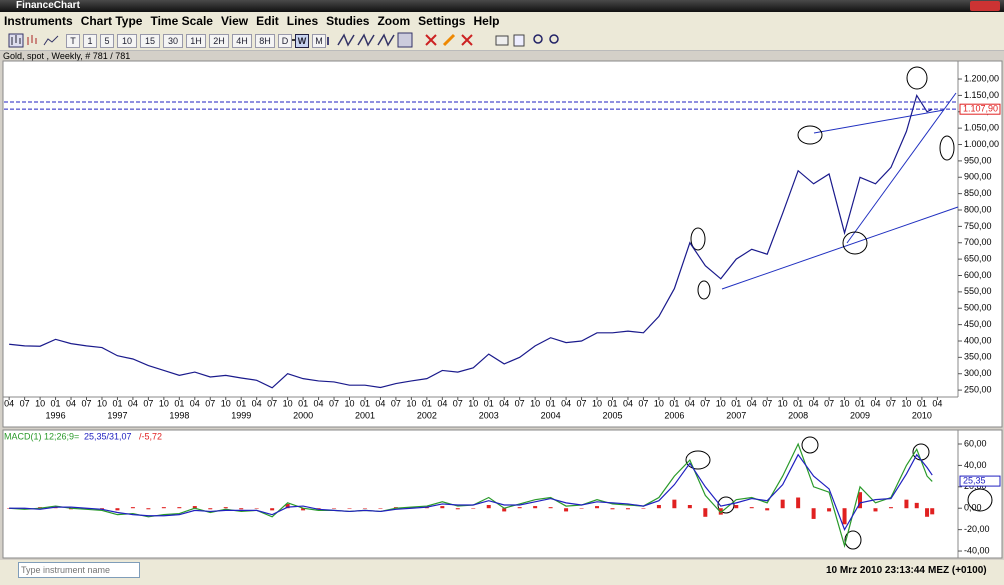 This screenshot has width=1004, height=585. What do you see at coordinates (922, 415) in the screenshot?
I see `year-label: 2010` at bounding box center [922, 415].